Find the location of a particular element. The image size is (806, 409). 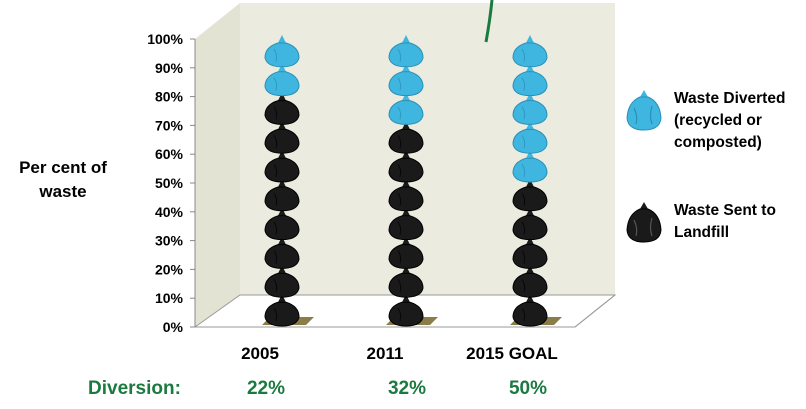

legend-label-landfill-line-1: Waste Sent to is located at coordinates (725, 210).